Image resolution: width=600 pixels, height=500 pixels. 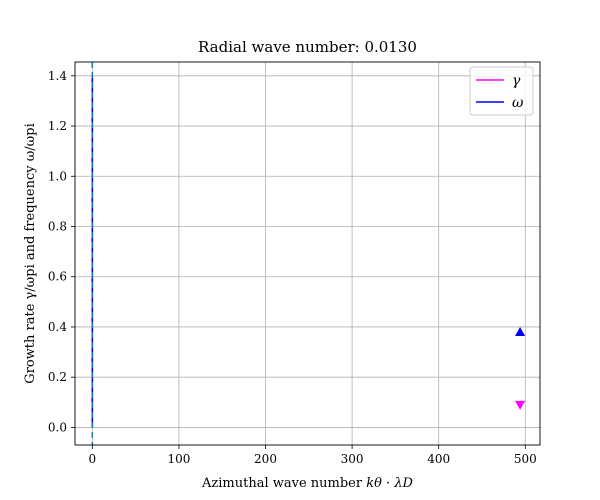 I want to click on y-tick-label: 1.0, so click(x=57, y=176).